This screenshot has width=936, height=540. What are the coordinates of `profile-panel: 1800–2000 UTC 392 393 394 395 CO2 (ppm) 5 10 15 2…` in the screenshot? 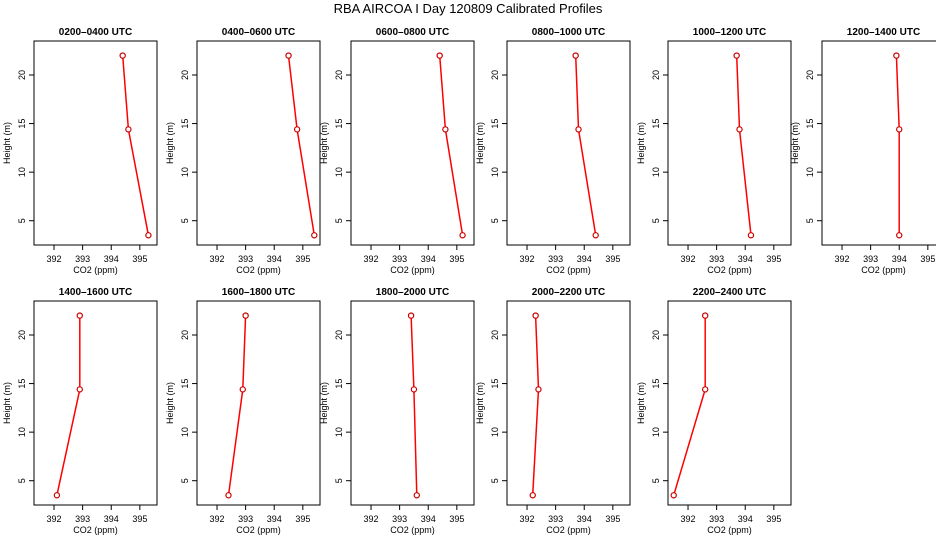 It's located at (397, 411).